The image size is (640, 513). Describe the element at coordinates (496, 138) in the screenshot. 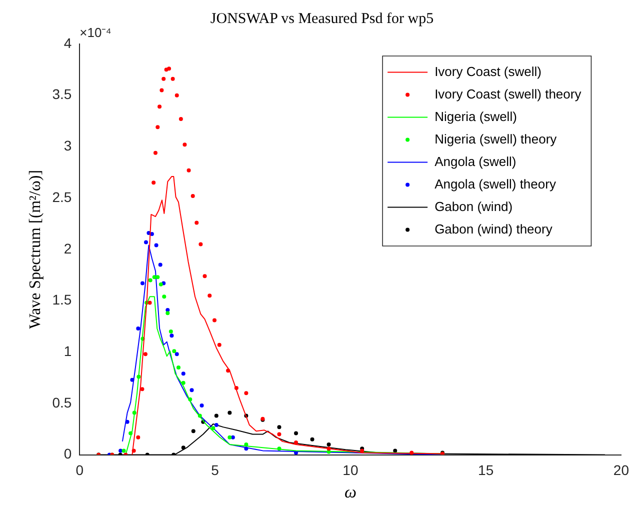

I see `legend-label: Nigeria (swell) theory` at that location.